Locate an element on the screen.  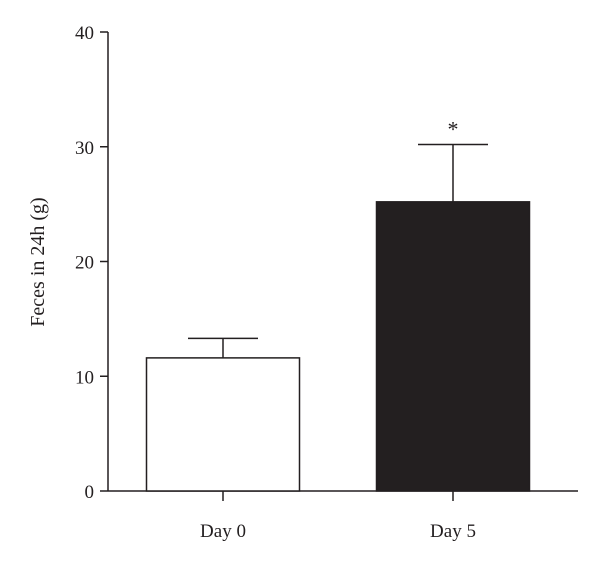
y-tick-label-10: 10 is located at coordinates (84, 377).